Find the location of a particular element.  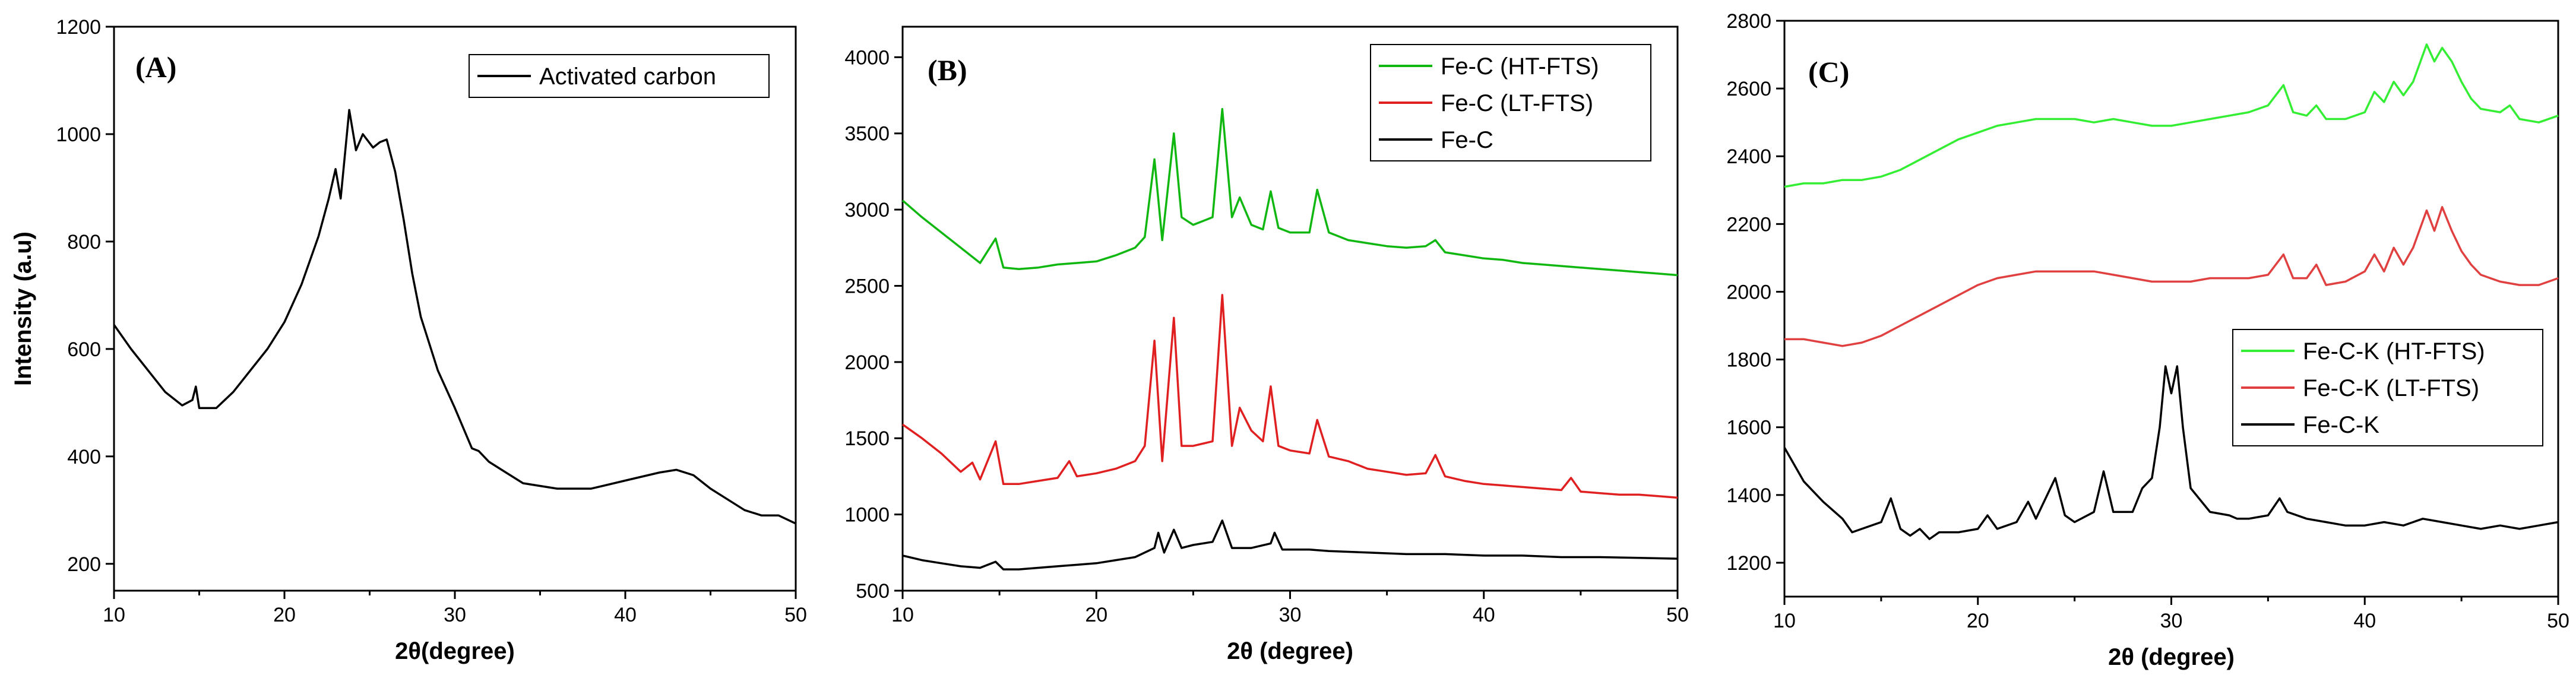

y-tick-label: 1800 is located at coordinates (1748, 360).